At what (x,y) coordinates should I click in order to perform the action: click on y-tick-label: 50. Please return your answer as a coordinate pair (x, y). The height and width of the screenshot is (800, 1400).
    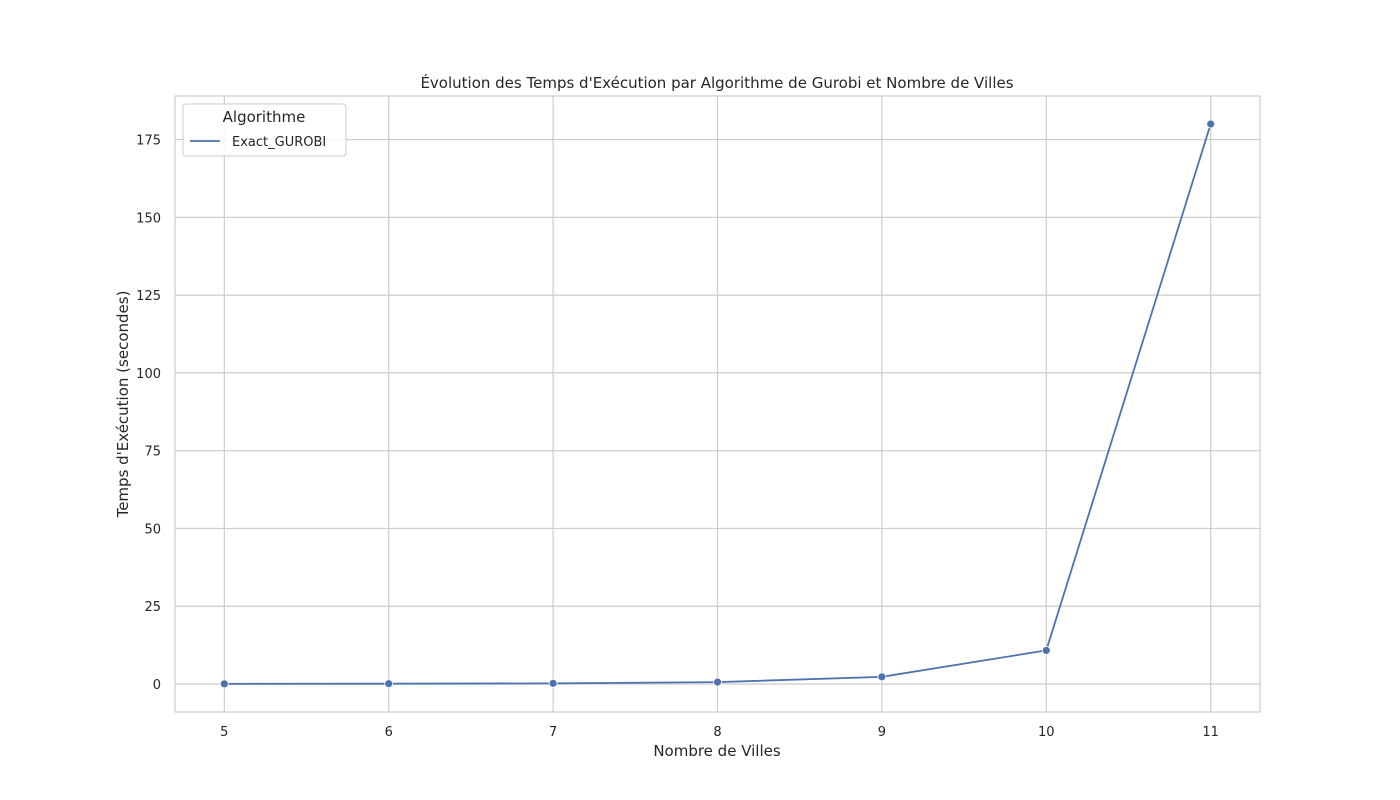
    Looking at the image, I should click on (152, 529).